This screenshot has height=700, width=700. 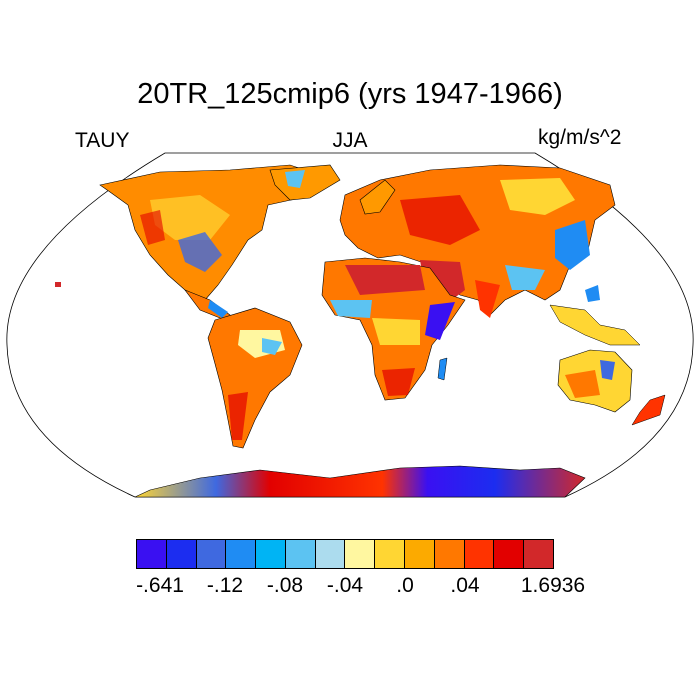 I want to click on colorbar-label: -.641, so click(x=160, y=585).